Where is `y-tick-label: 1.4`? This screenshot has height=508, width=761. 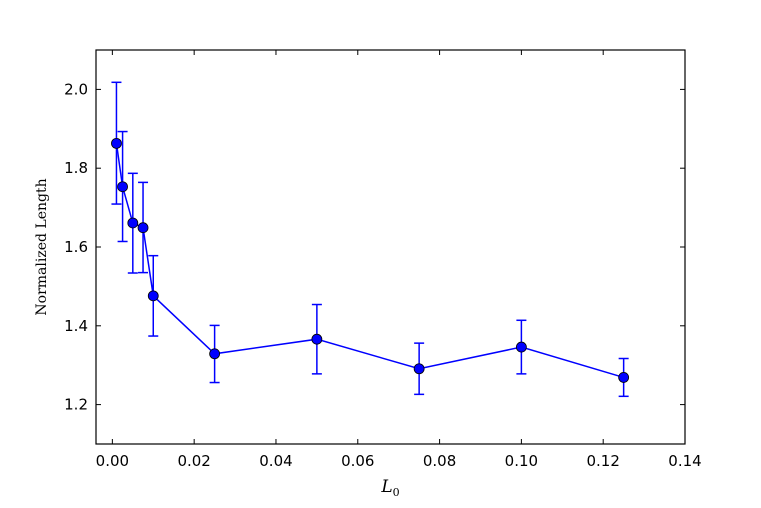
y-tick-label: 1.4 is located at coordinates (76, 326).